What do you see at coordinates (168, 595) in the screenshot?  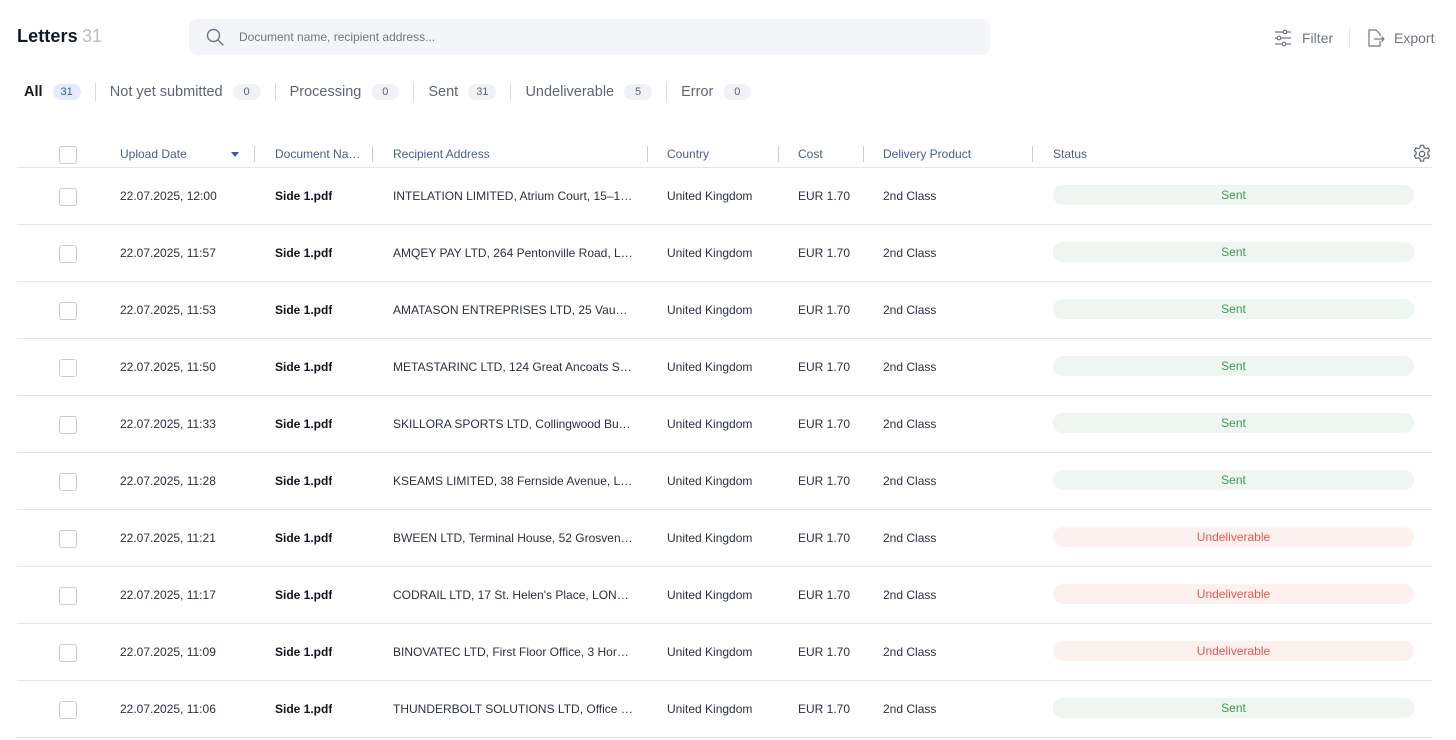 I see `upload-date-cell: 22.07.2025, 11:17` at bounding box center [168, 595].